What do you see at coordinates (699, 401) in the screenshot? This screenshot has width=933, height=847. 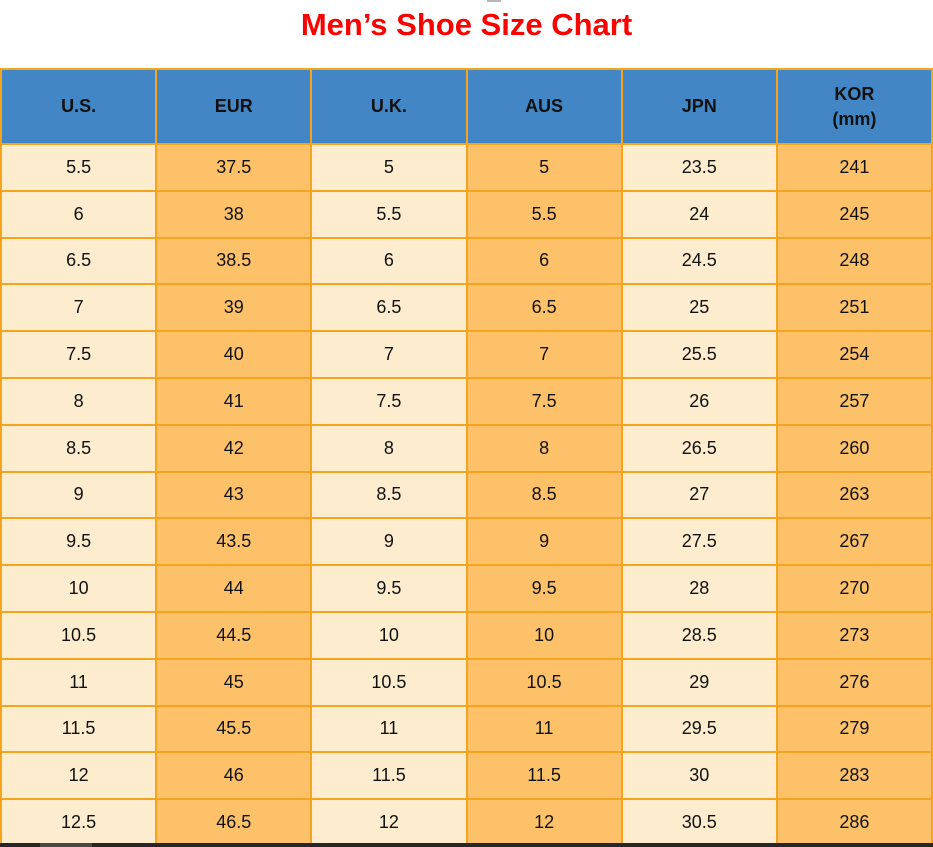 I see `table-cell: 26` at bounding box center [699, 401].